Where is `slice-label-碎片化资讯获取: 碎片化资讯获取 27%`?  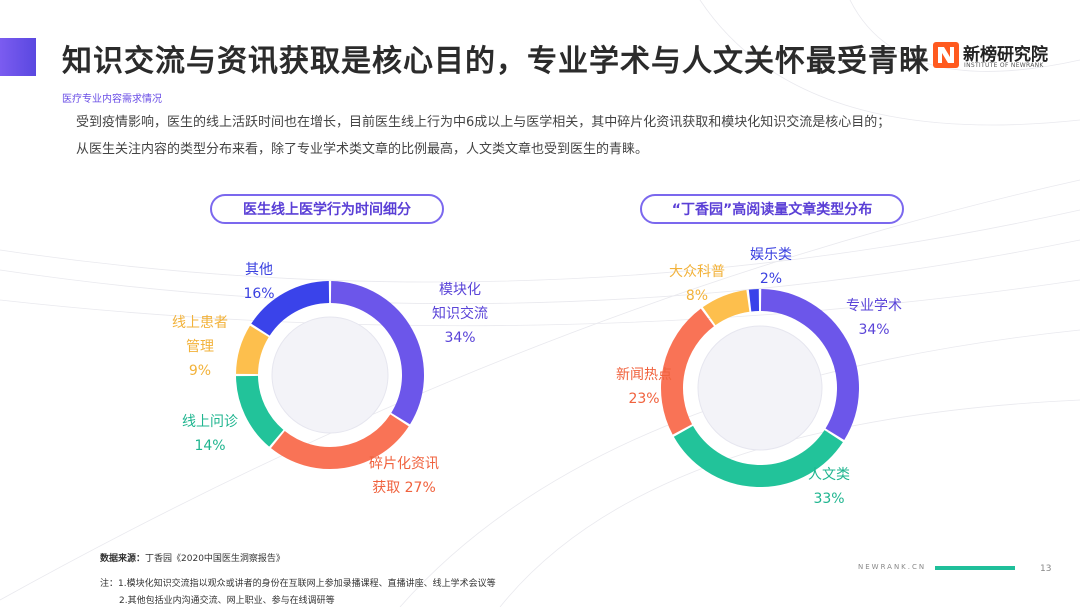
slice-label-碎片化资讯获取: 碎片化资讯获取 27% is located at coordinates (404, 476).